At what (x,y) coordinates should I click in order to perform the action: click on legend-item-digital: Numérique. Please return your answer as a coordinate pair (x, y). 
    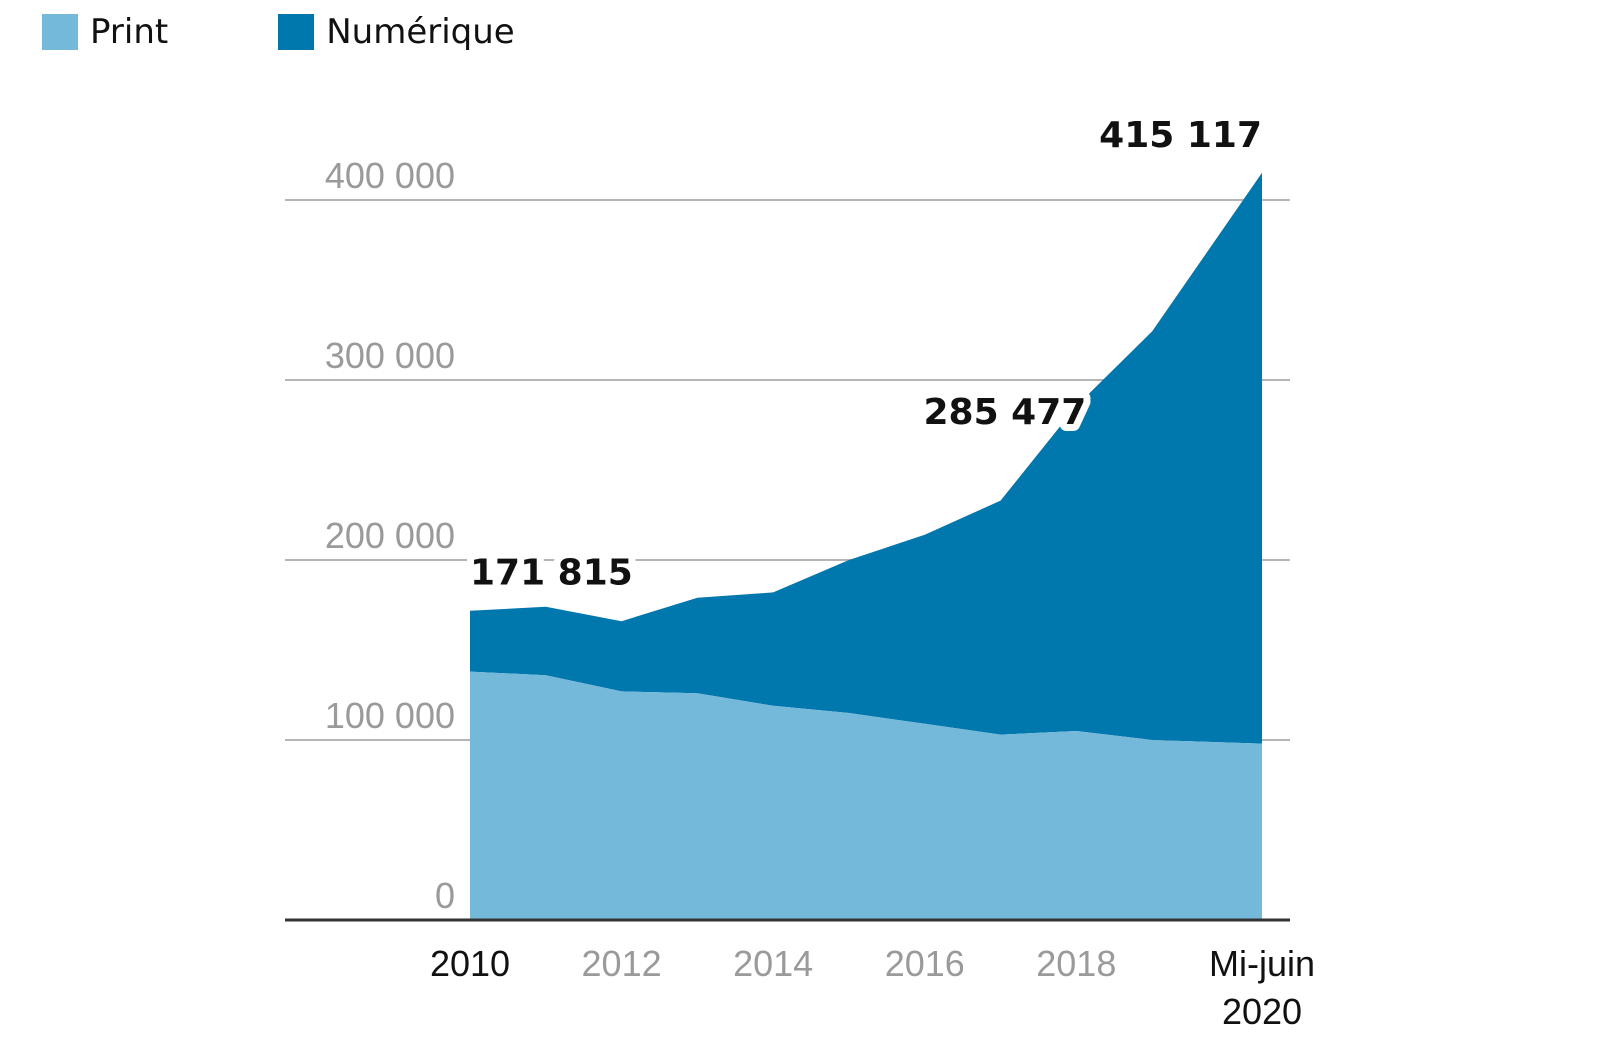
    Looking at the image, I should click on (396, 32).